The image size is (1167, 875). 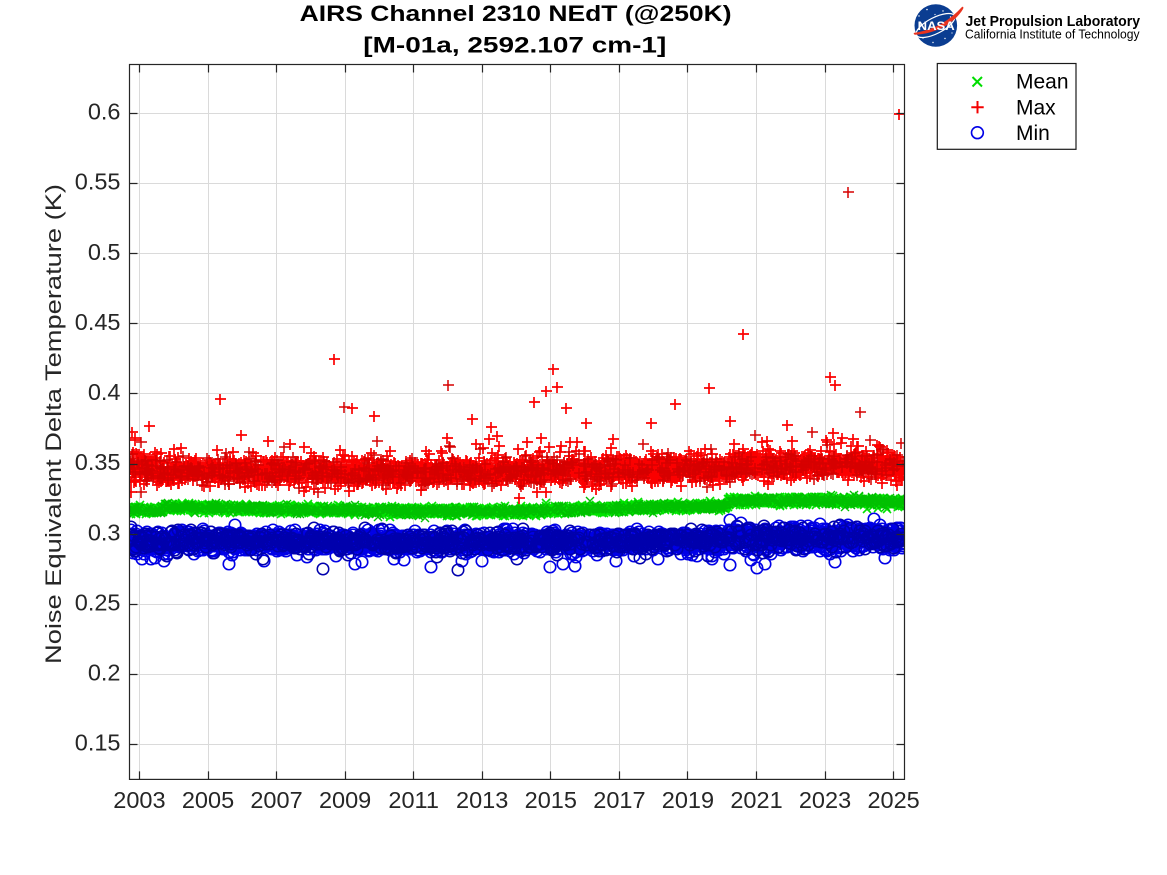 What do you see at coordinates (619, 800) in the screenshot?
I see `svg-text: 2017` at bounding box center [619, 800].